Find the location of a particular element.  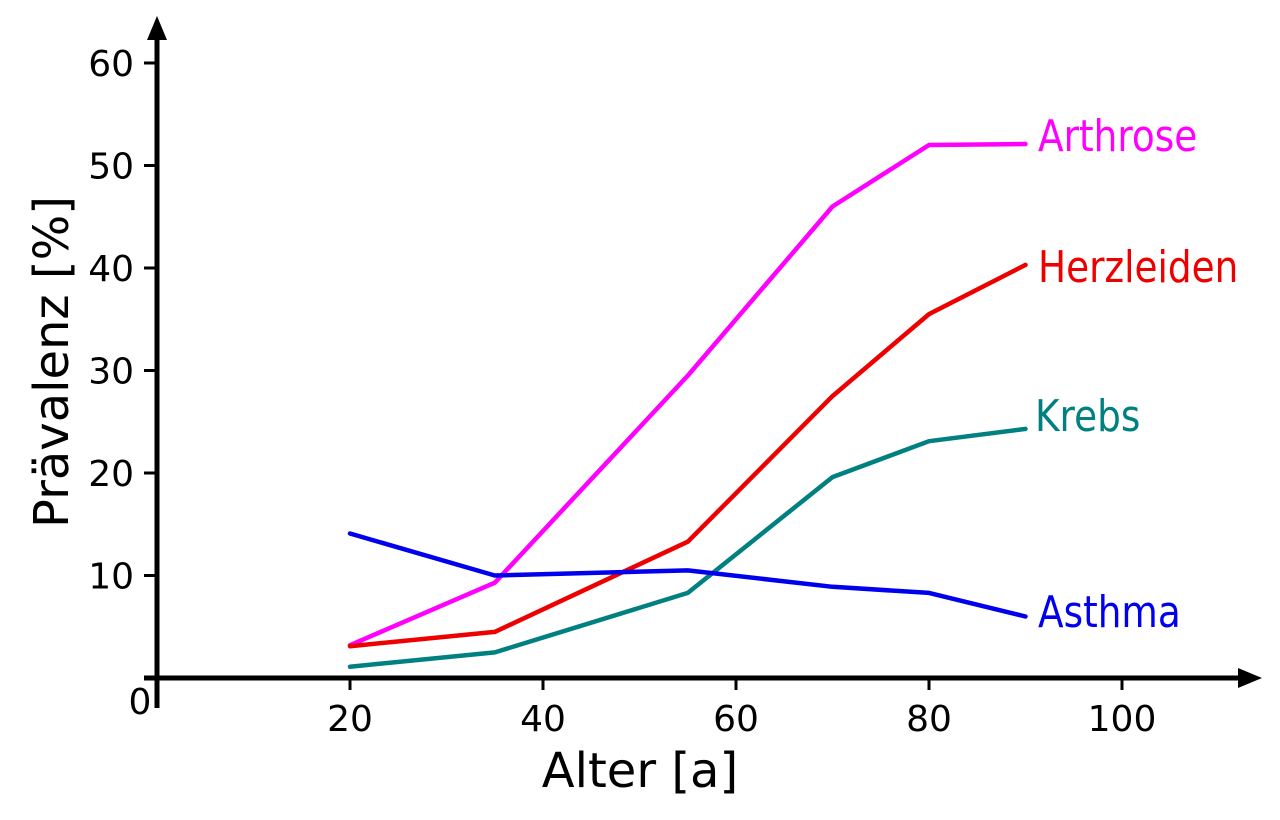

y-tick-label: 20 is located at coordinates (111, 474).